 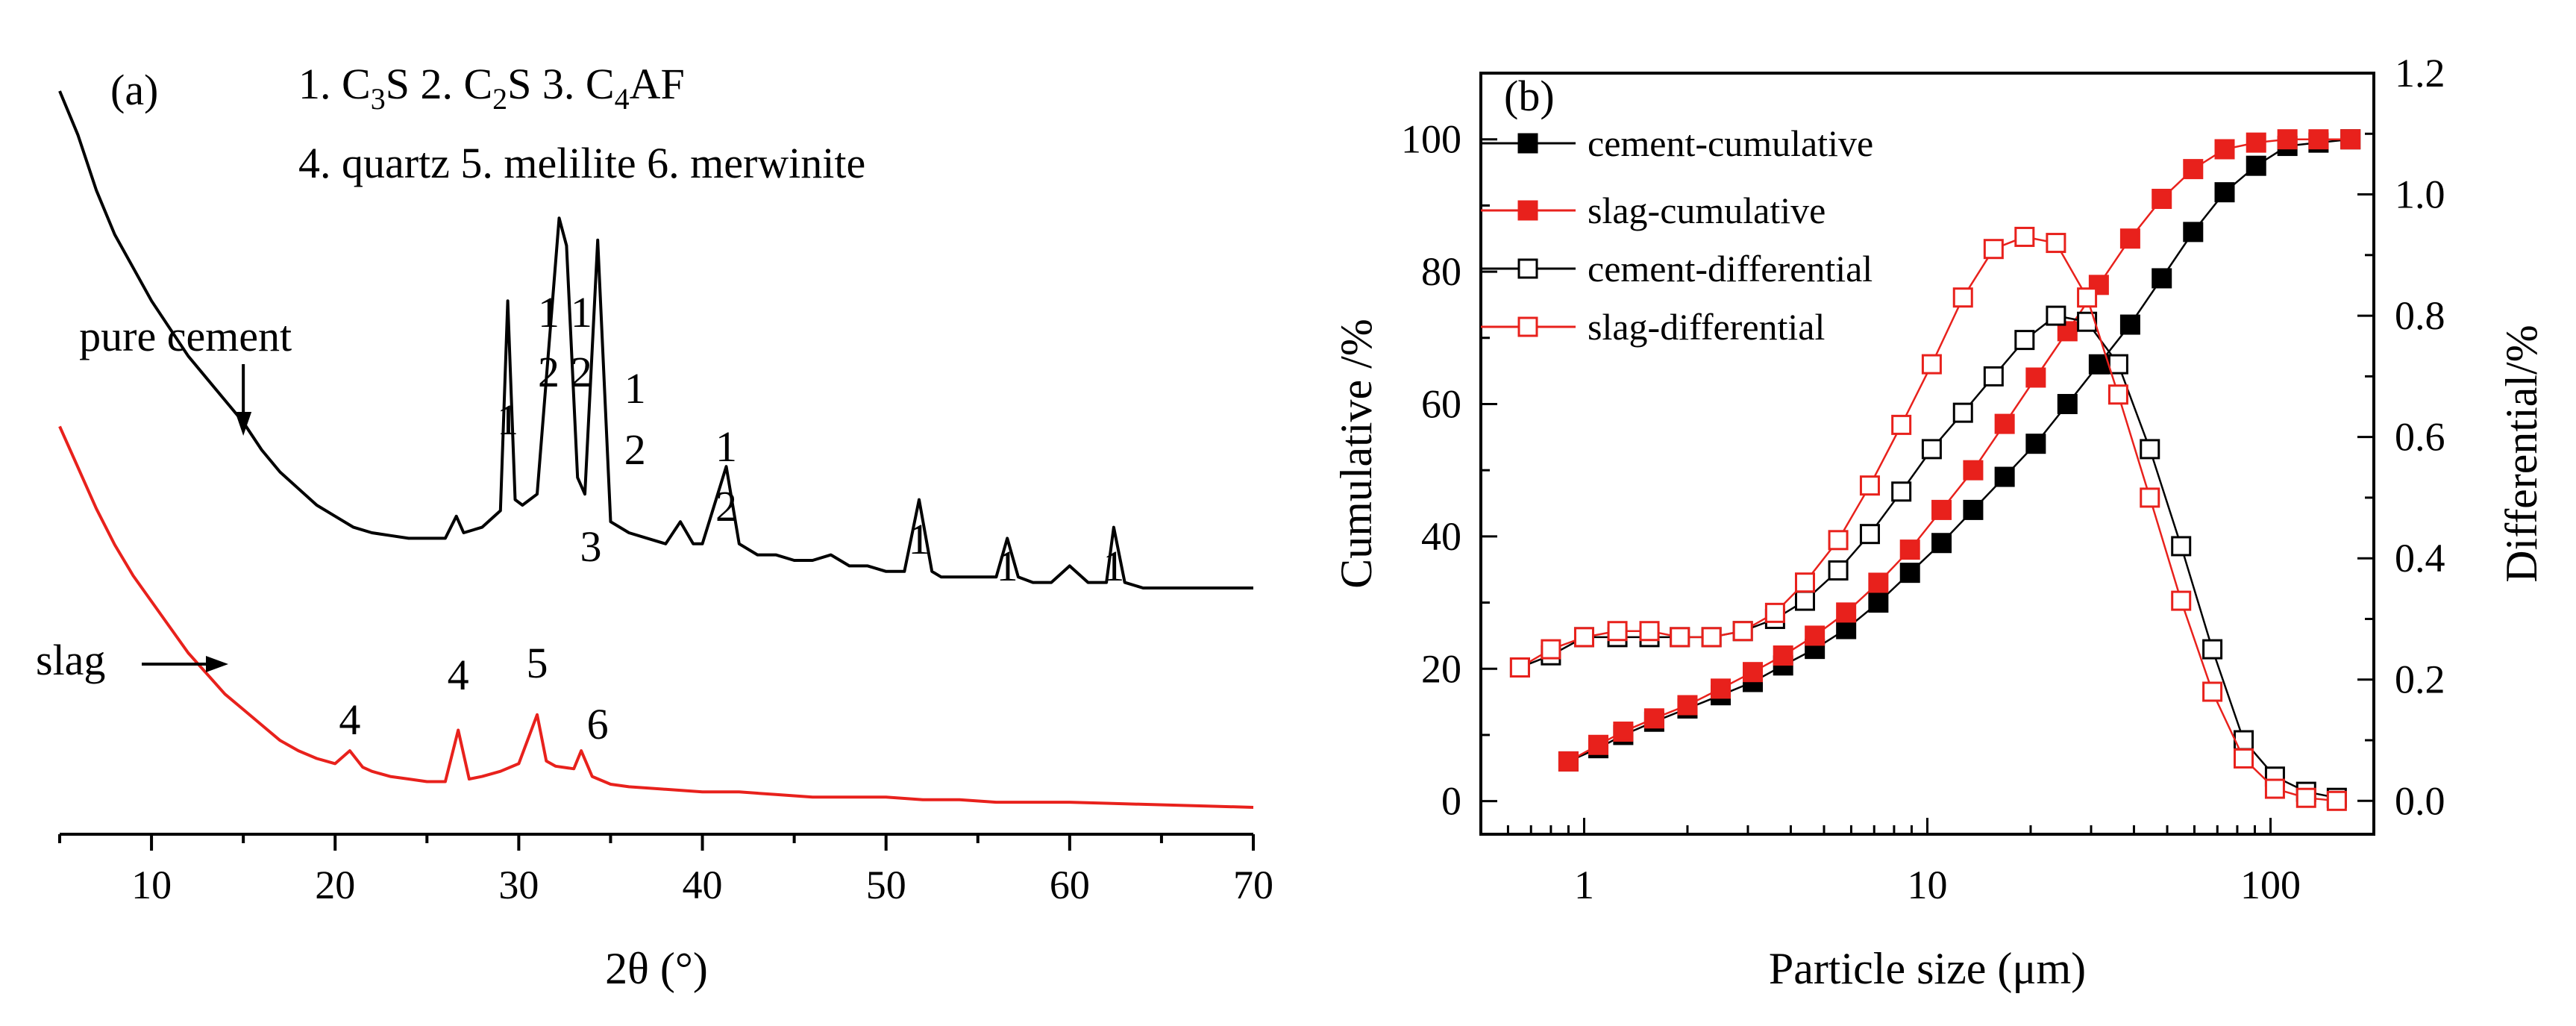 I want to click on legend-swatch-marker-slag-differential, so click(x=1527, y=326).